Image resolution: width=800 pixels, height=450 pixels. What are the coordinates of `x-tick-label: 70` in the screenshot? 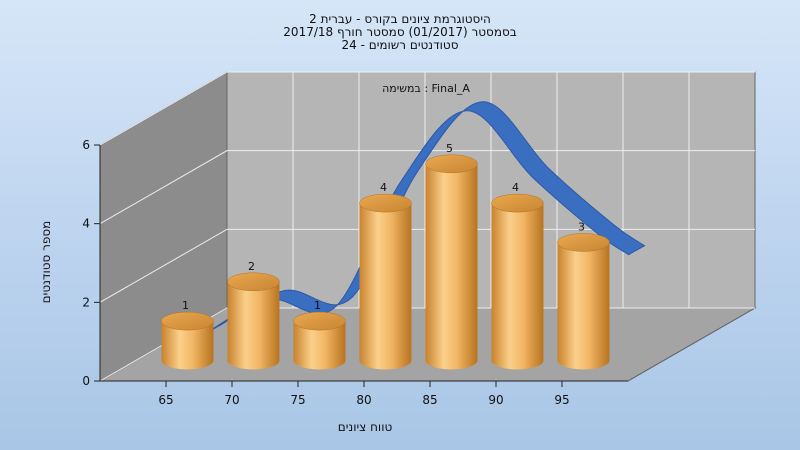 It's located at (231, 400).